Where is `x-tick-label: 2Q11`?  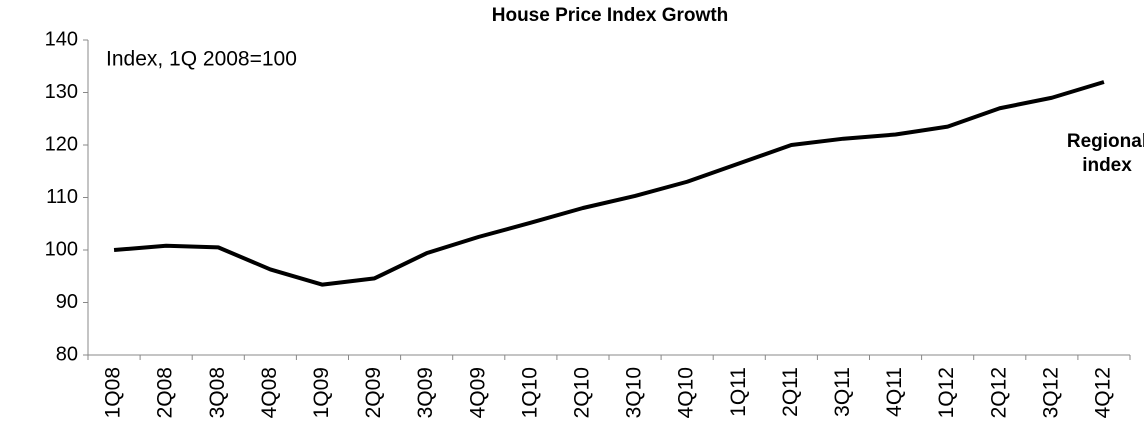
x-tick-label: 2Q11 is located at coordinates (790, 392).